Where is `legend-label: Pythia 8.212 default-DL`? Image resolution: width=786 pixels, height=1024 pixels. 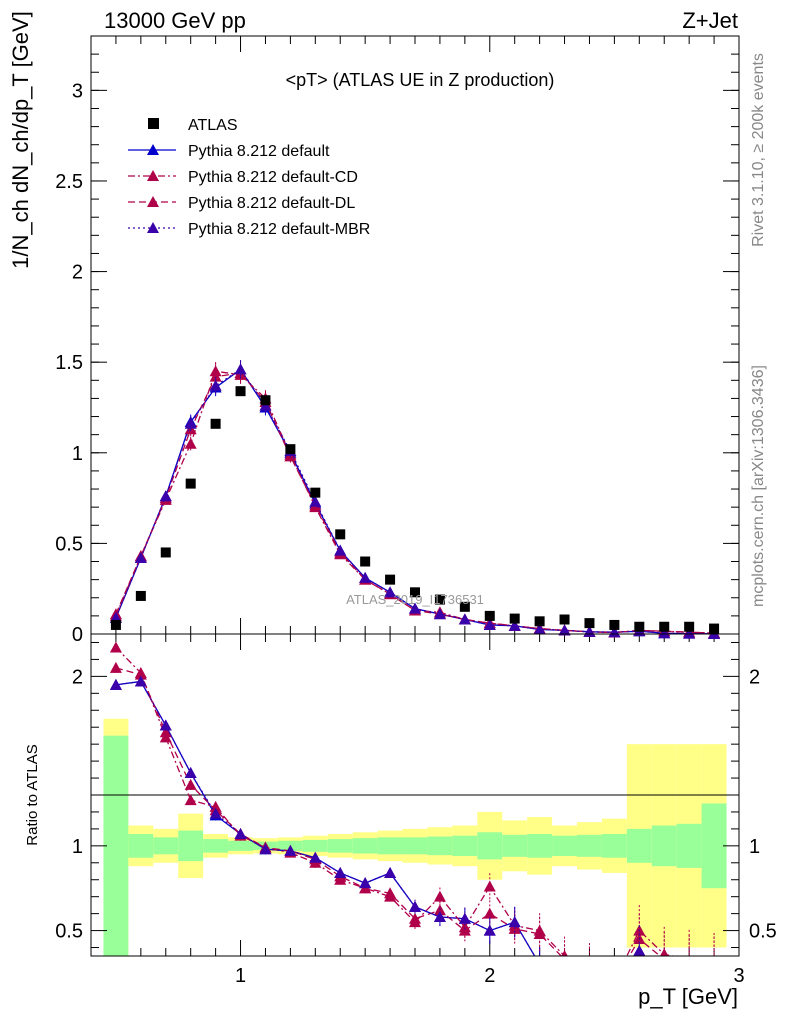
legend-label: Pythia 8.212 default-DL is located at coordinates (271, 203).